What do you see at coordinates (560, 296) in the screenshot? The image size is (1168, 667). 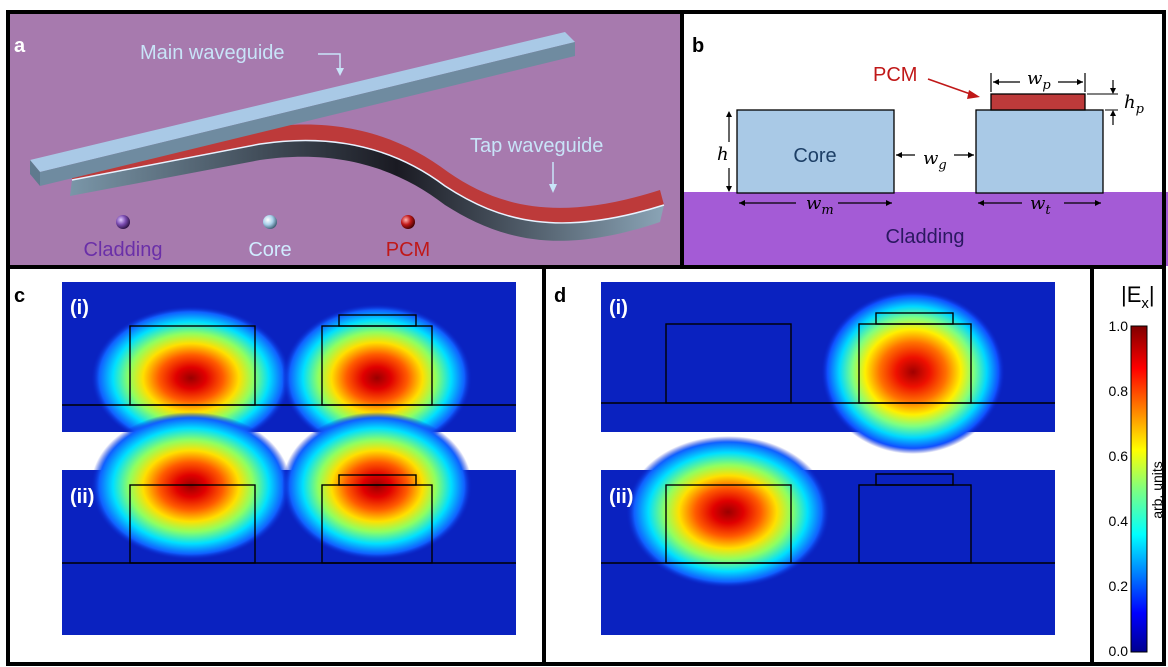 I see `panel-d-letter: d` at bounding box center [560, 296].